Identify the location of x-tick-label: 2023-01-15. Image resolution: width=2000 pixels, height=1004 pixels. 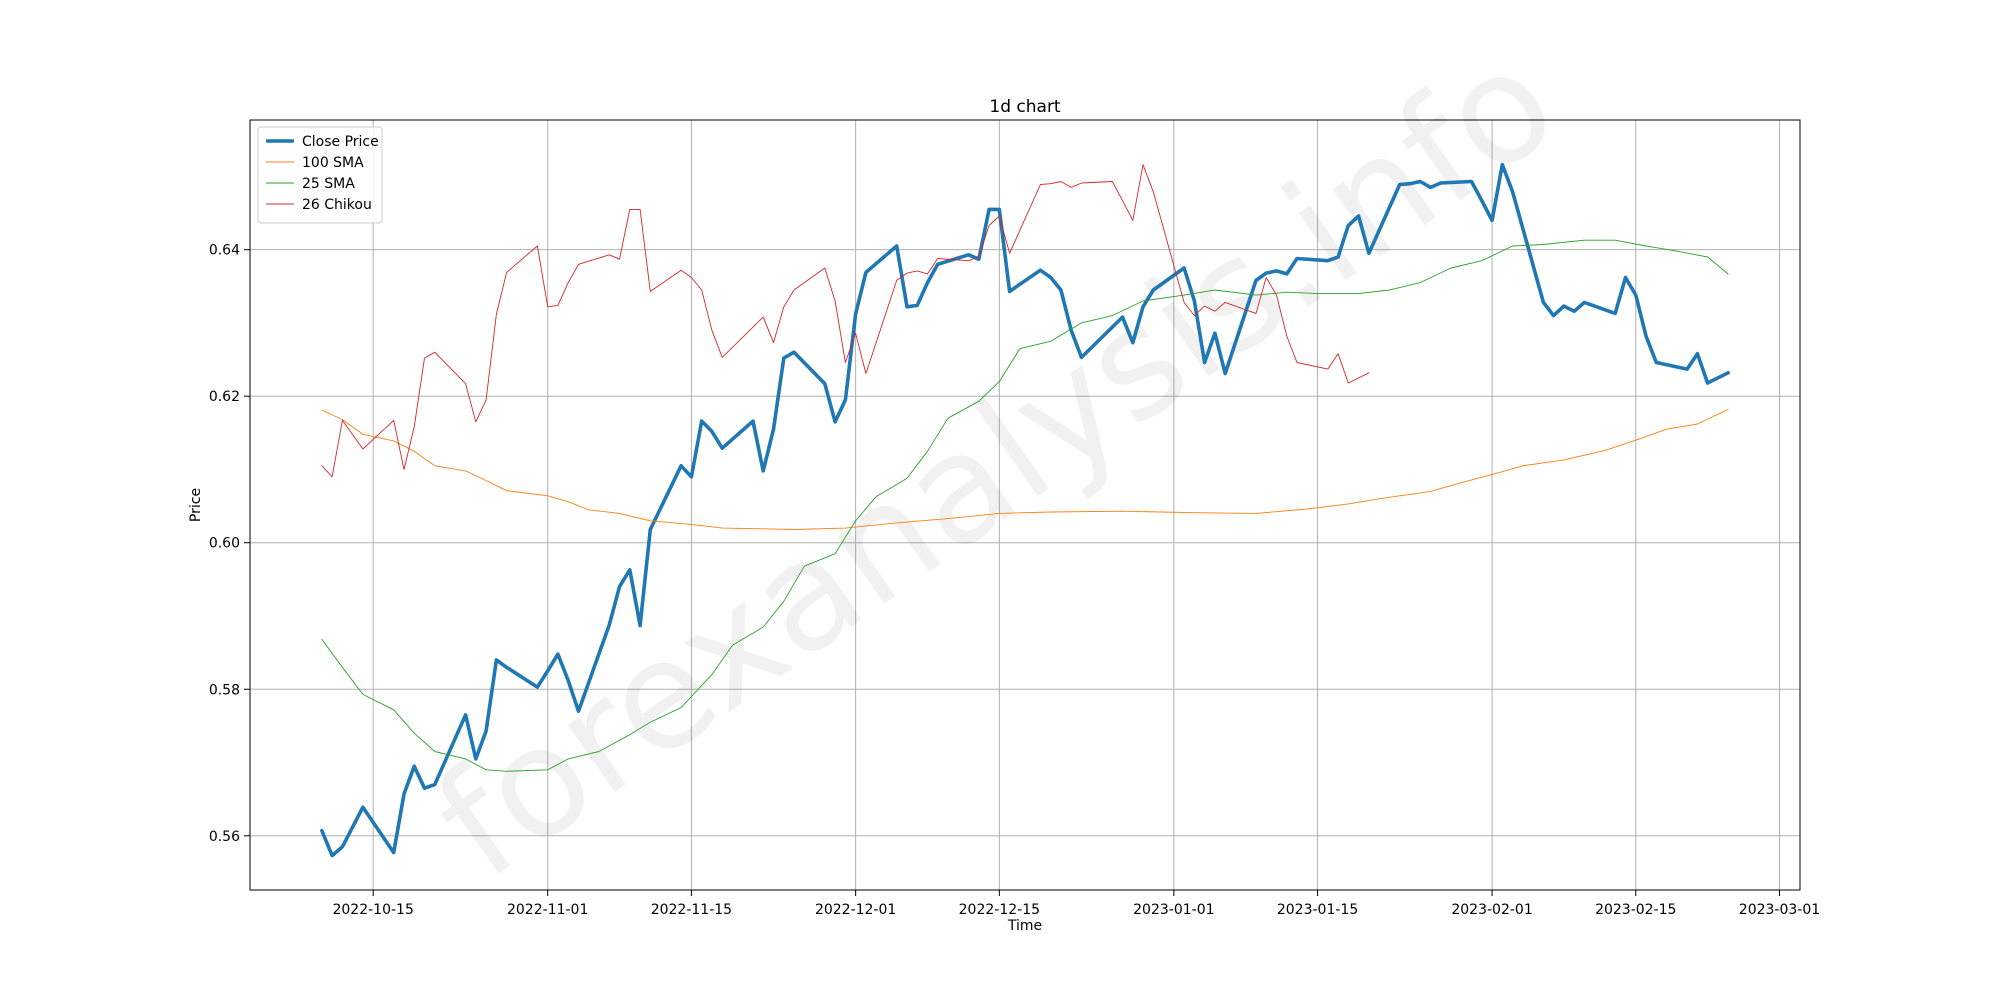
(1317, 910).